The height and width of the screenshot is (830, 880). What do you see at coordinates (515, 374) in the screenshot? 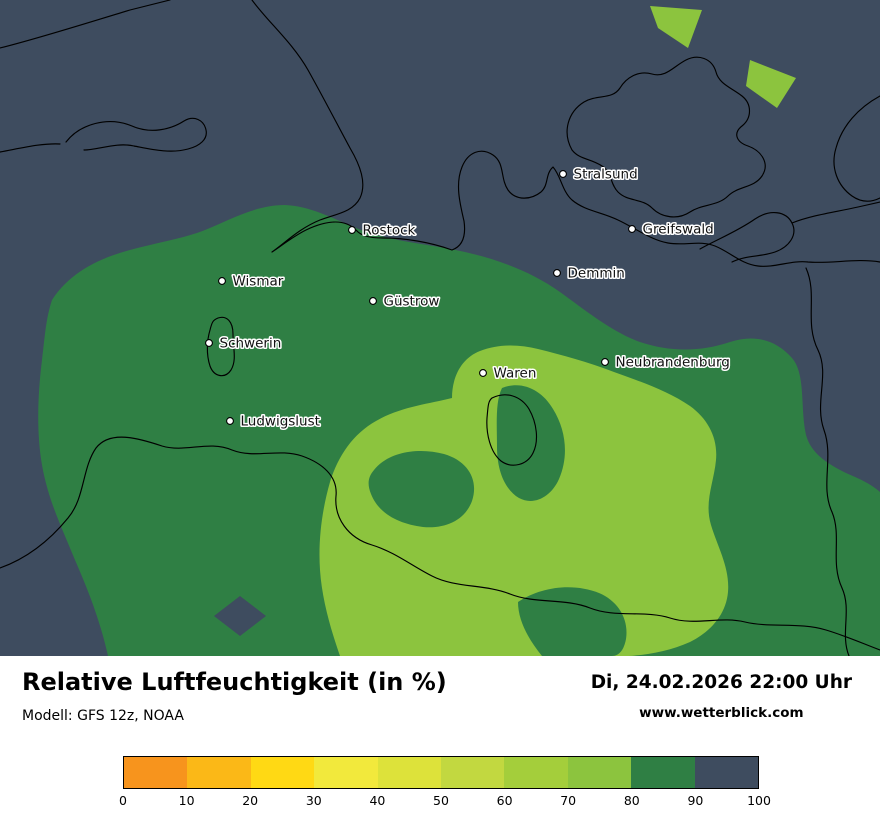
I see `city-label-waren: Waren` at bounding box center [515, 374].